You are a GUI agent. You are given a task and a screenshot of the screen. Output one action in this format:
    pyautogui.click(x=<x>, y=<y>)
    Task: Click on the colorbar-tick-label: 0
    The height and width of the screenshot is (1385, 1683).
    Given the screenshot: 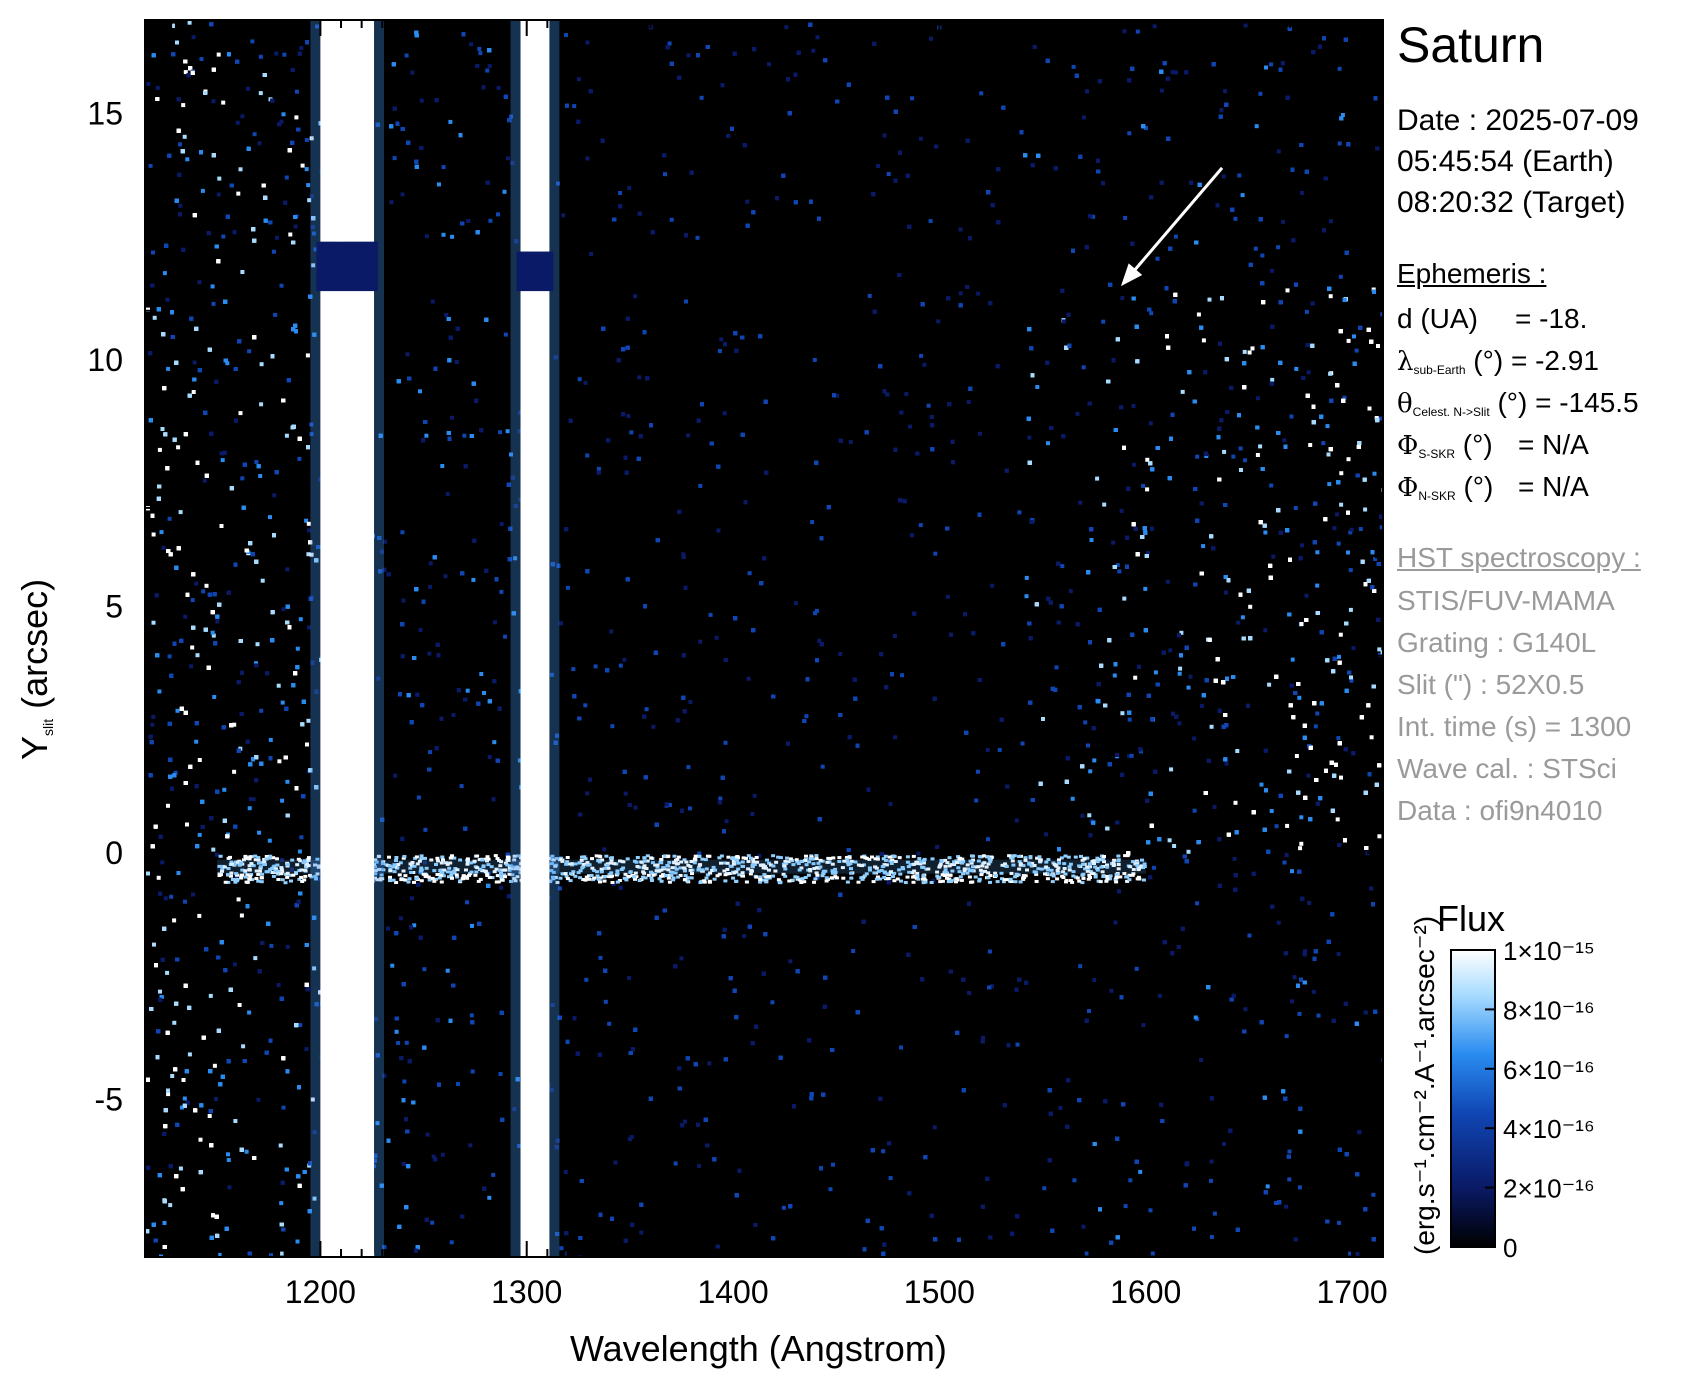 What is the action you would take?
    pyautogui.click(x=1510, y=1248)
    